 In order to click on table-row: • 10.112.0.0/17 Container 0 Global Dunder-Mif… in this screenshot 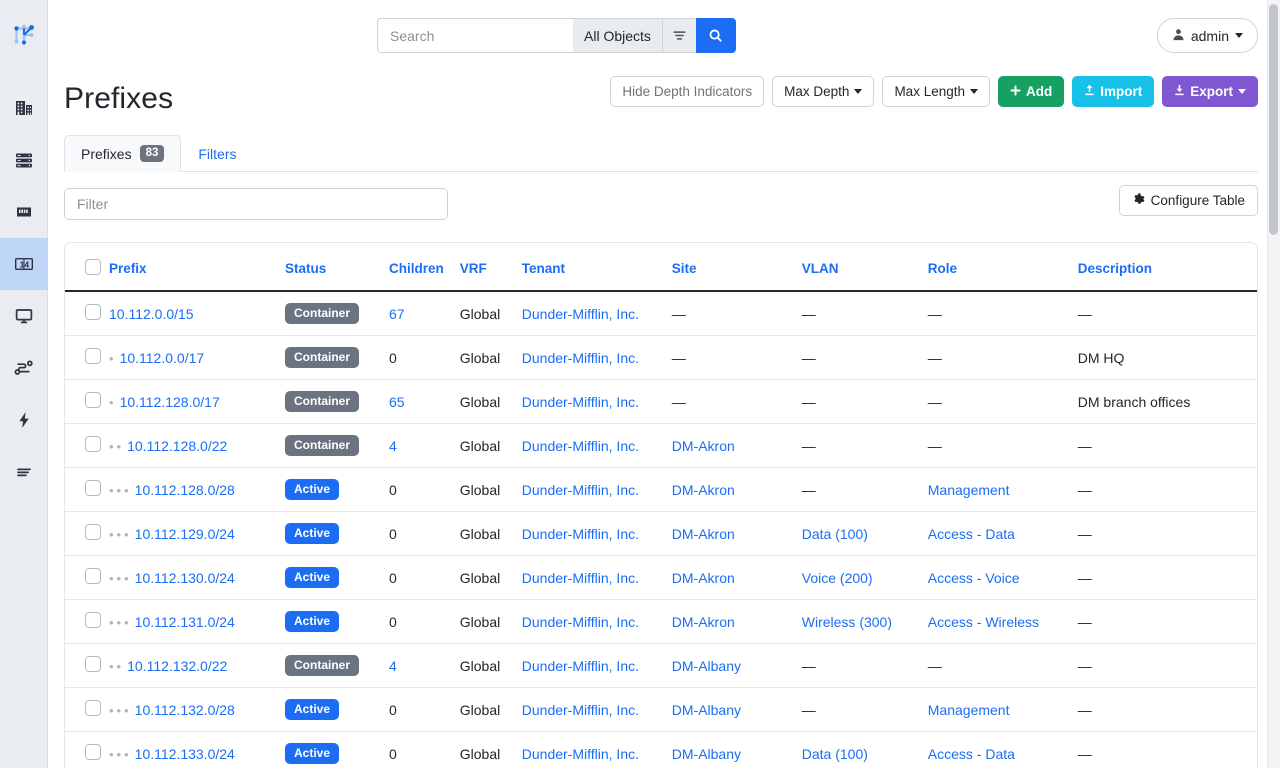, I will do `click(661, 357)`.